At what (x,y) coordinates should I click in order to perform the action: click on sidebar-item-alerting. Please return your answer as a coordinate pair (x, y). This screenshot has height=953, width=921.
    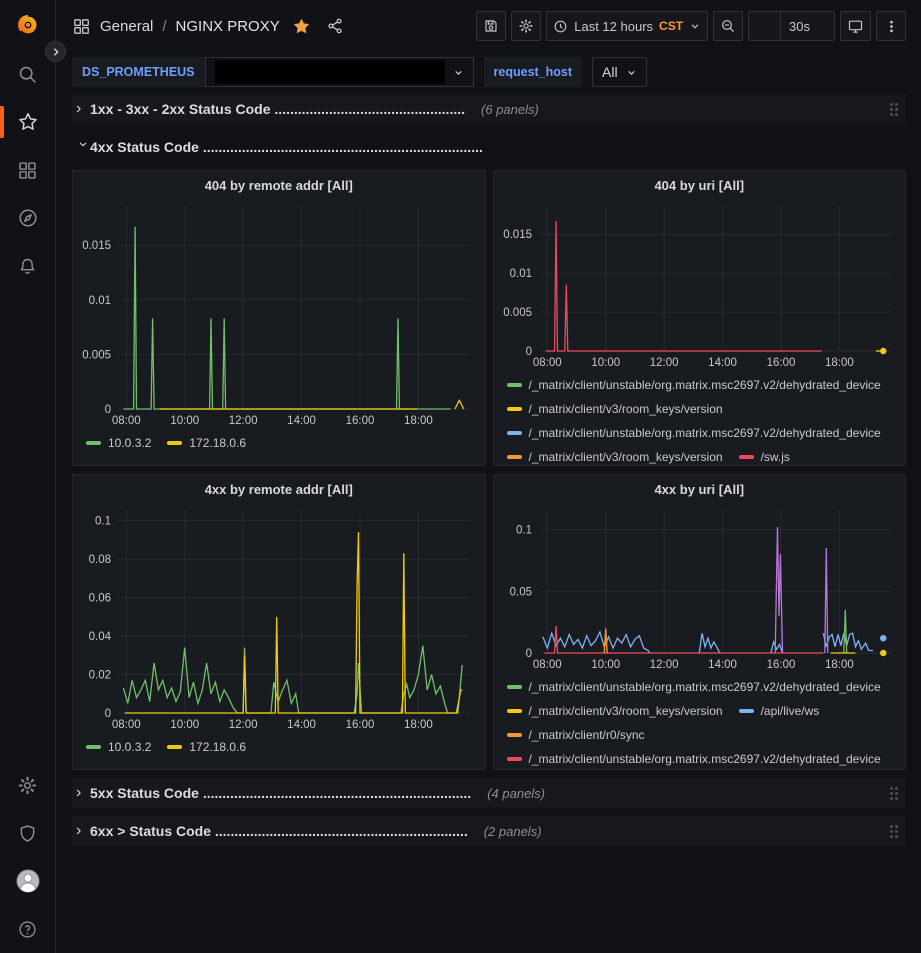
    Looking at the image, I should click on (28, 266).